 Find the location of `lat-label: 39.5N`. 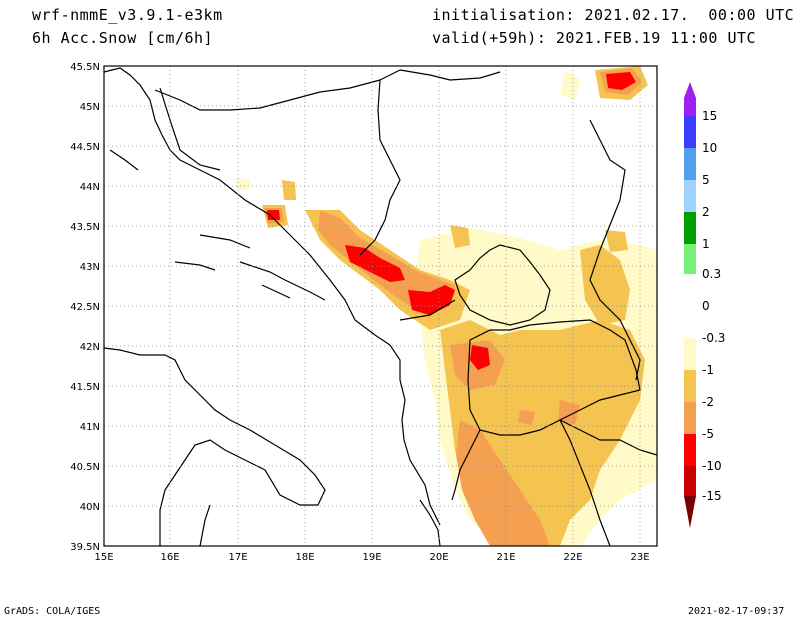

lat-label: 39.5N is located at coordinates (85, 547).